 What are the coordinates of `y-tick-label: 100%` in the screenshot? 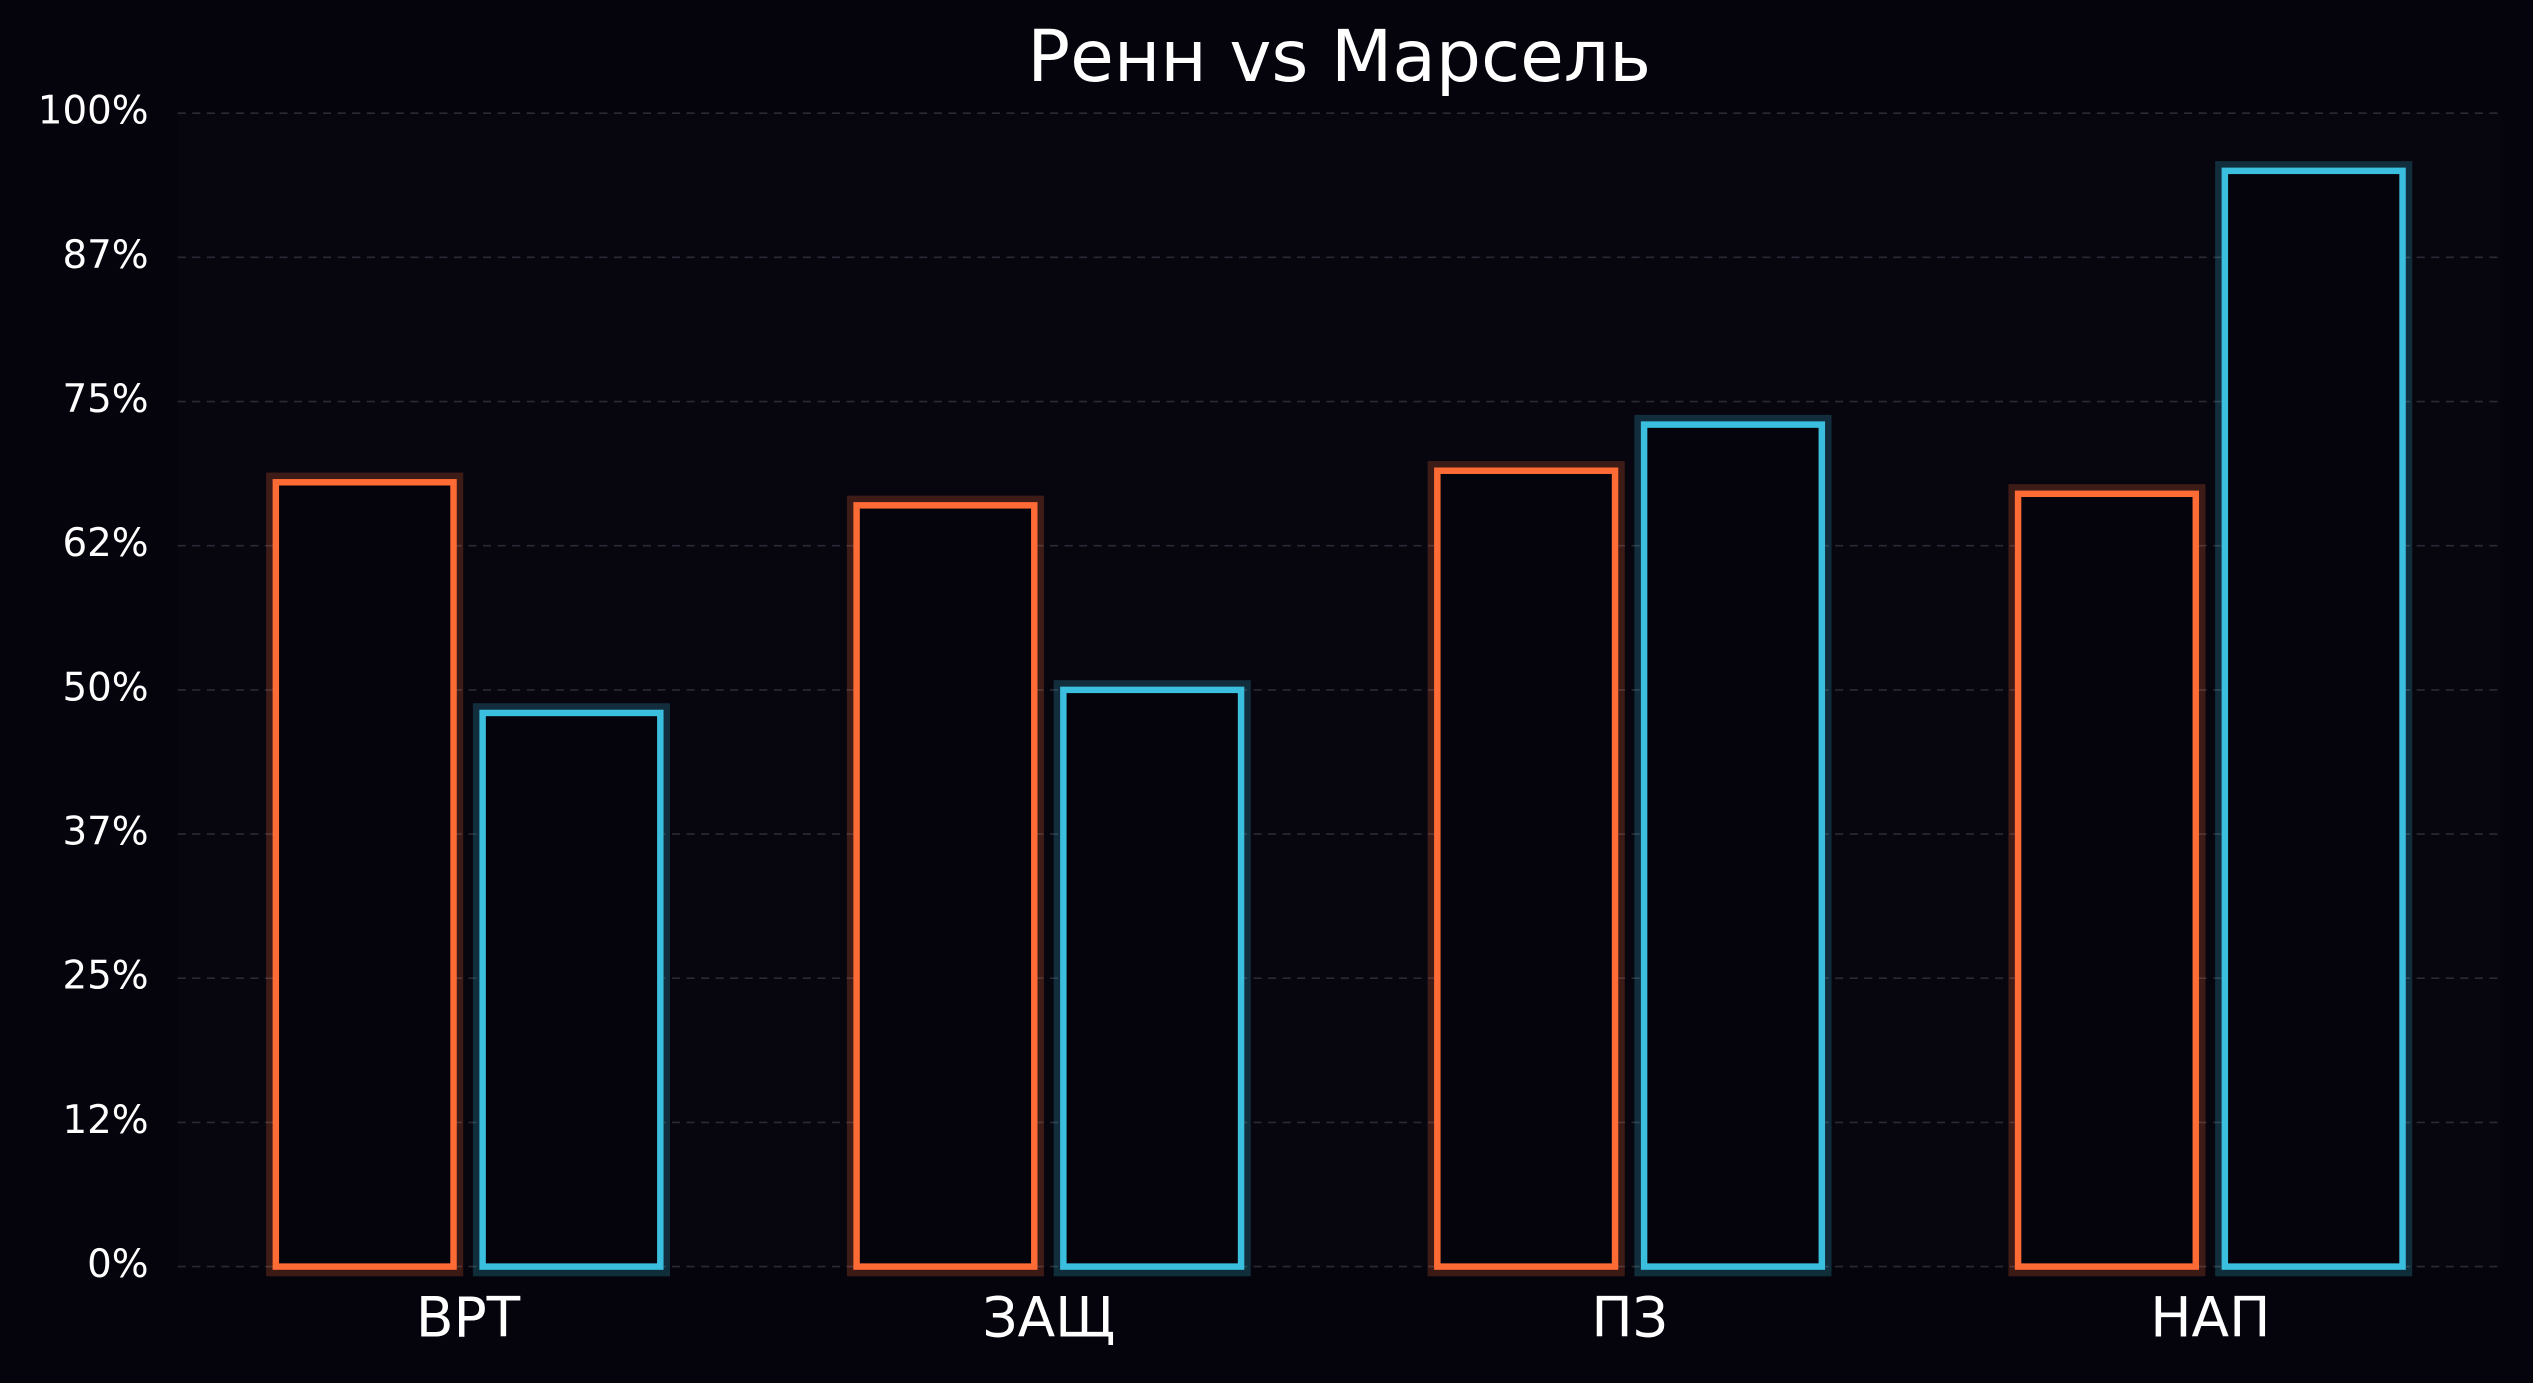 It's located at (93, 111).